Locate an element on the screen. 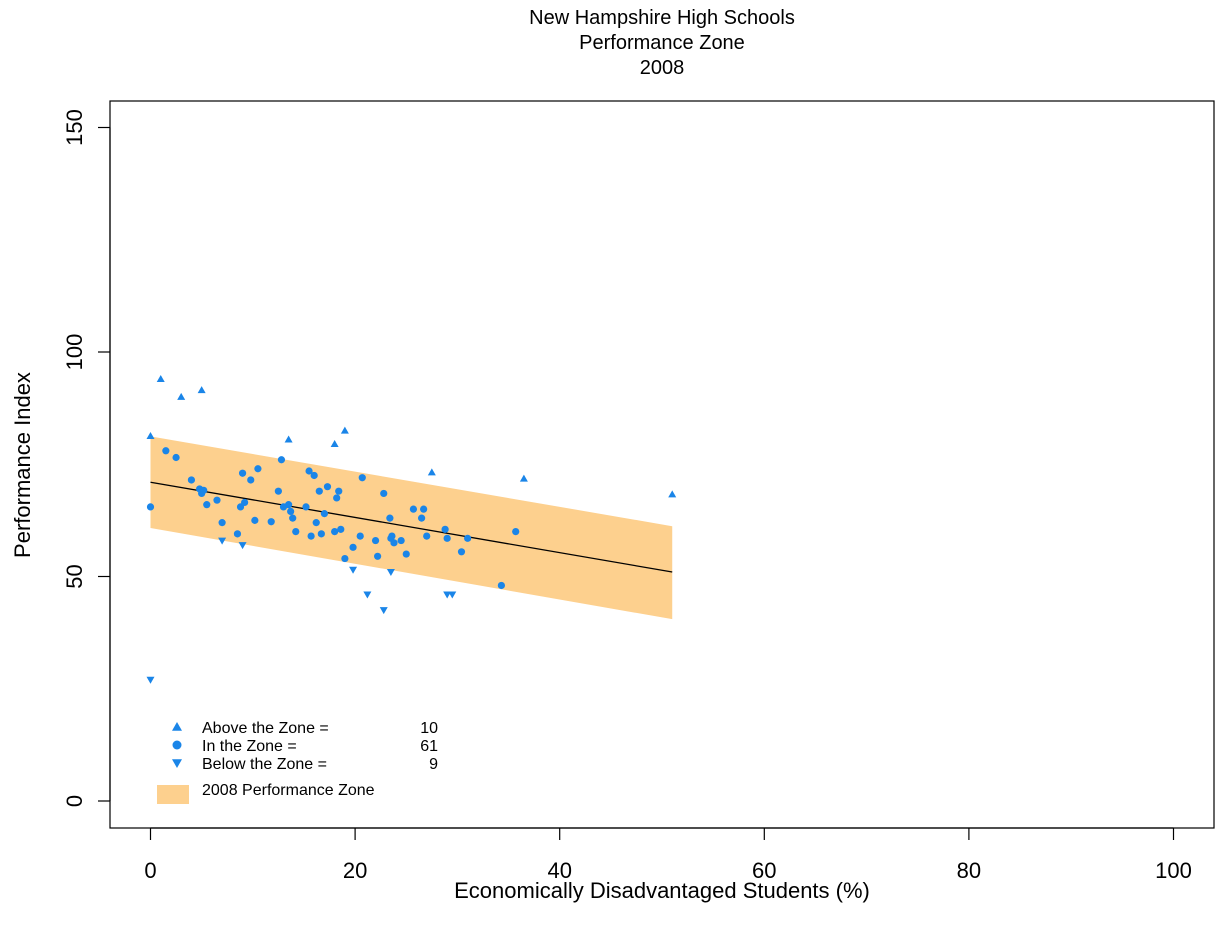 The height and width of the screenshot is (942, 1219). performance-zone-layer is located at coordinates (411, 528).